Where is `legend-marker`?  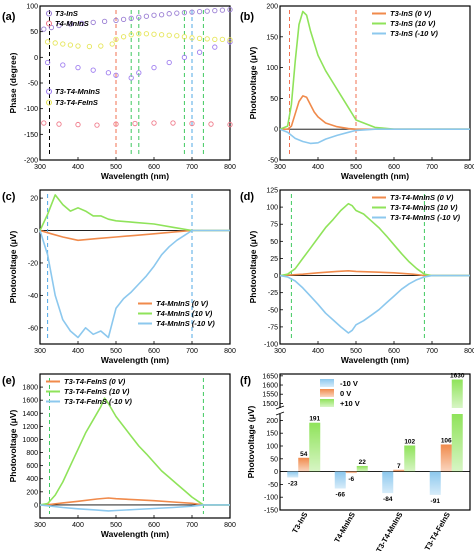
legend-marker is located at coordinates (49, 23).